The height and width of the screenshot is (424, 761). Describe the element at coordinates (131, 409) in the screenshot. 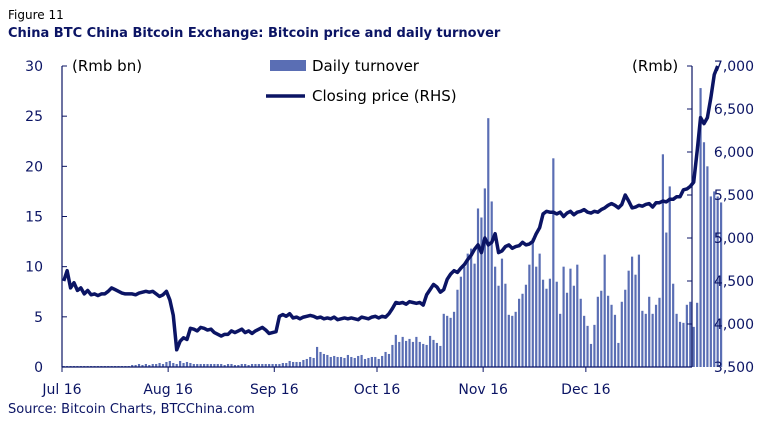

I see `source-note: Source: Bitcoin Charts, BTCChina.com` at that location.